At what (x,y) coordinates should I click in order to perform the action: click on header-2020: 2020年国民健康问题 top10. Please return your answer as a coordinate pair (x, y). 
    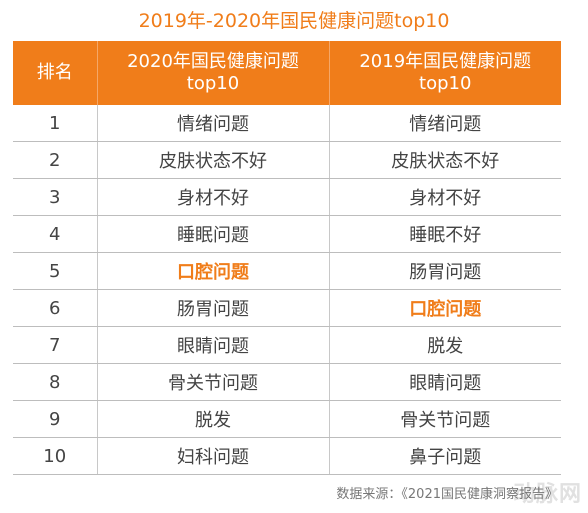
    Looking at the image, I should click on (212, 73).